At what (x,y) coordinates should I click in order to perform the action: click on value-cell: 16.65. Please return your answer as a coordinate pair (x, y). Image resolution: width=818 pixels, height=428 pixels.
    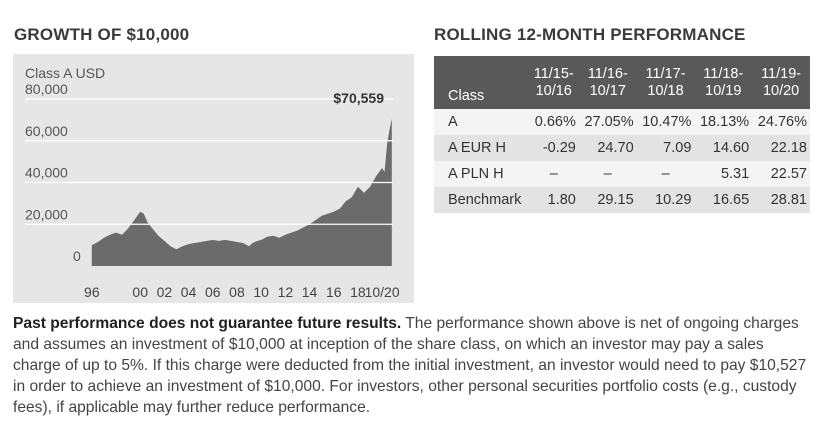
    Looking at the image, I should click on (731, 200).